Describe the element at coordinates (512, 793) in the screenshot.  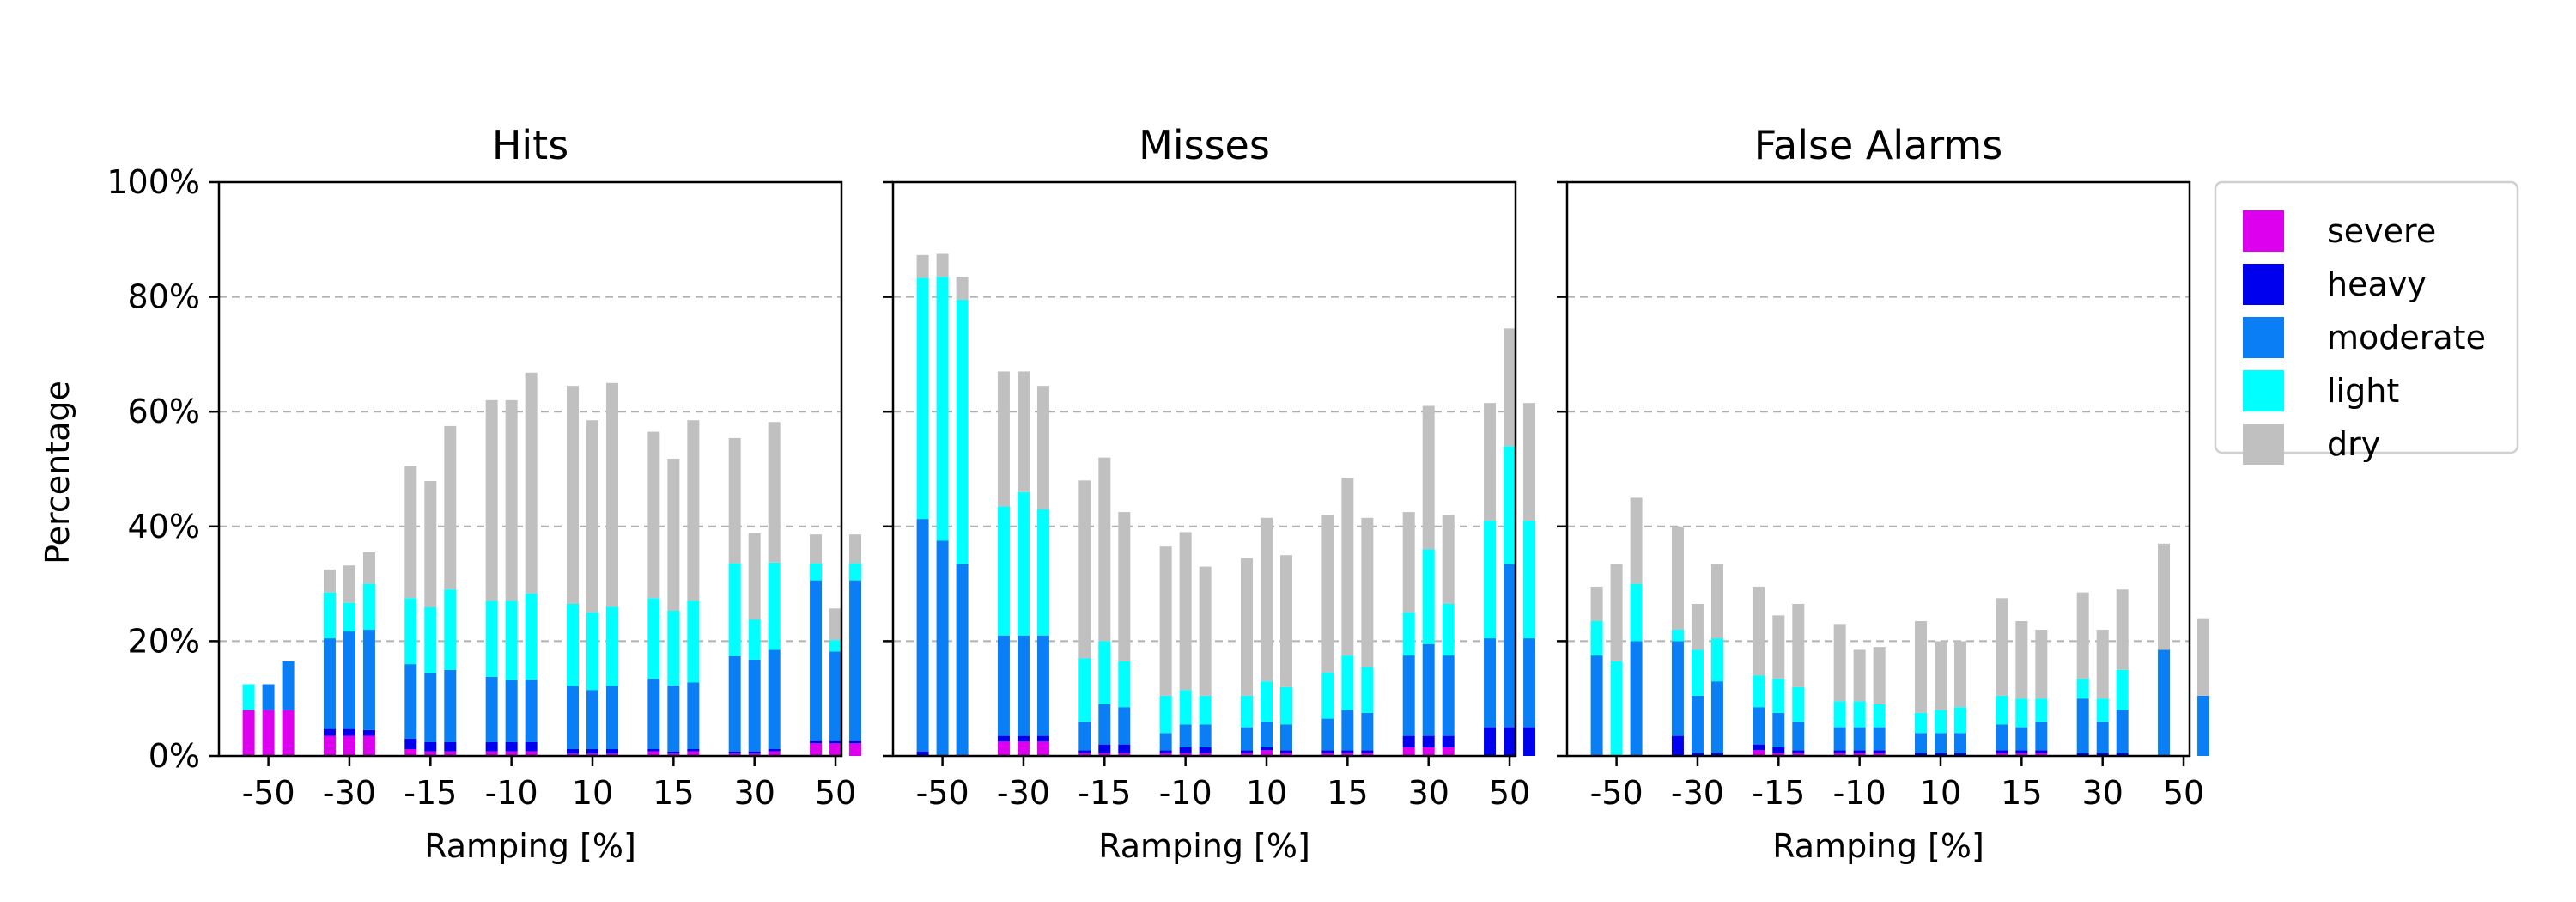
I see `x-tick-label: -10` at that location.